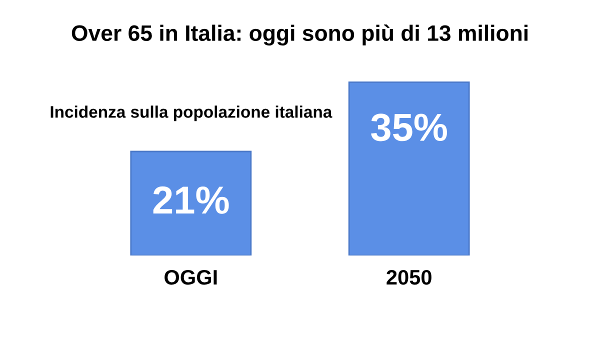 The height and width of the screenshot is (350, 600). Describe the element at coordinates (191, 114) in the screenshot. I see `annotation: Incidenza sulla popolazione italiana` at that location.